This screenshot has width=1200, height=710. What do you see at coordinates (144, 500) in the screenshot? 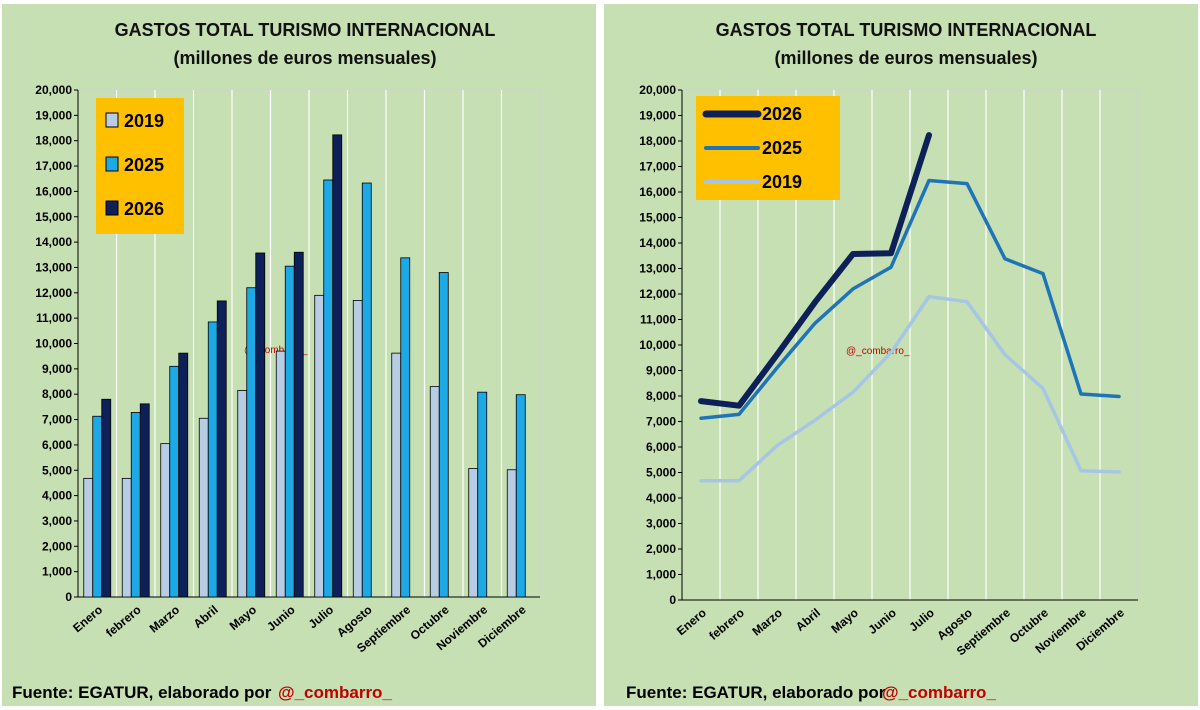
I see `bar-2026-febrero` at bounding box center [144, 500].